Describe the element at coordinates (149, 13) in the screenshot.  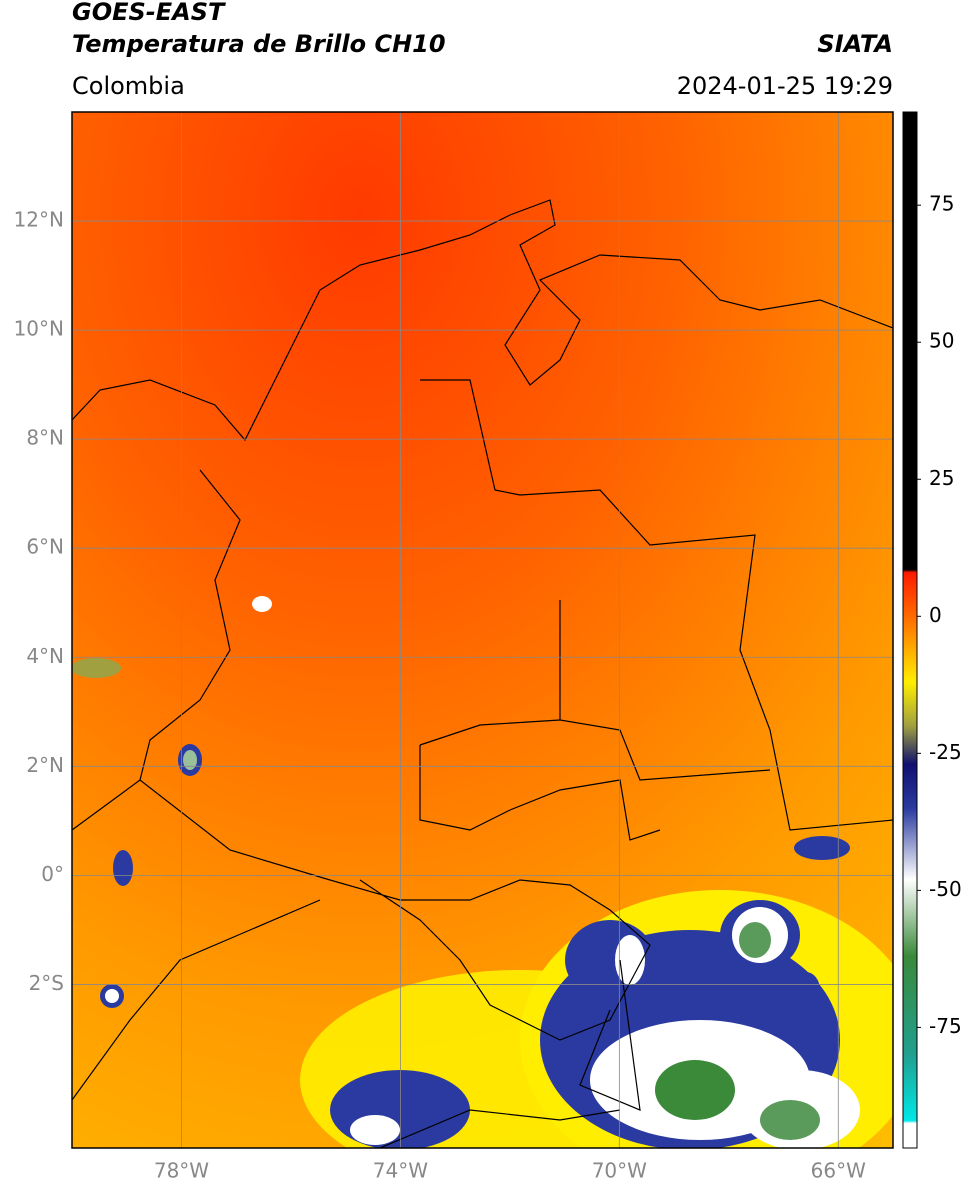
I see `title-line1: GOES-EAST` at that location.